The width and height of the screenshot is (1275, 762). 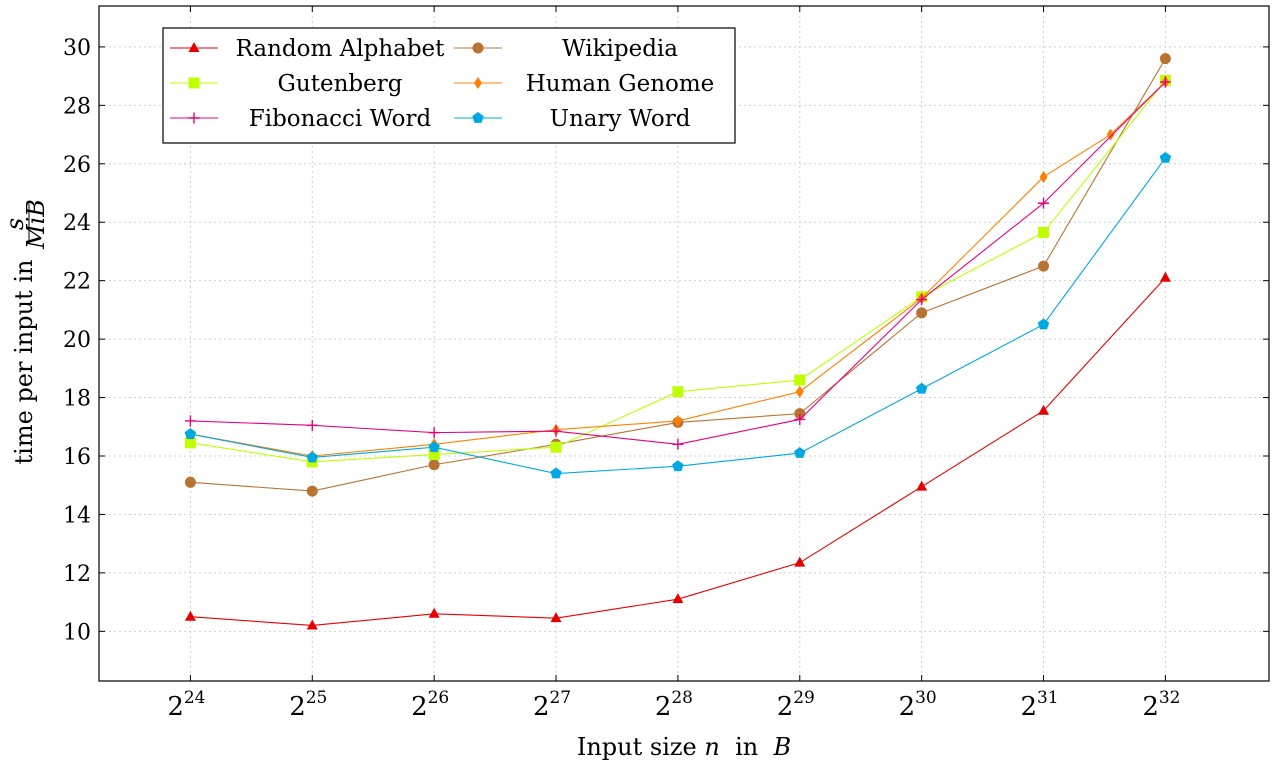 What do you see at coordinates (340, 84) in the screenshot?
I see `legend-label: Gutenberg` at bounding box center [340, 84].